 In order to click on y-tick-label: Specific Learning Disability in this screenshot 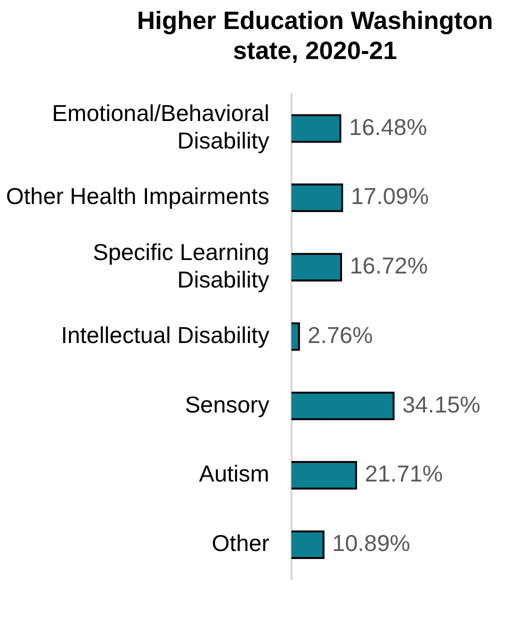, I will do `click(181, 265)`.